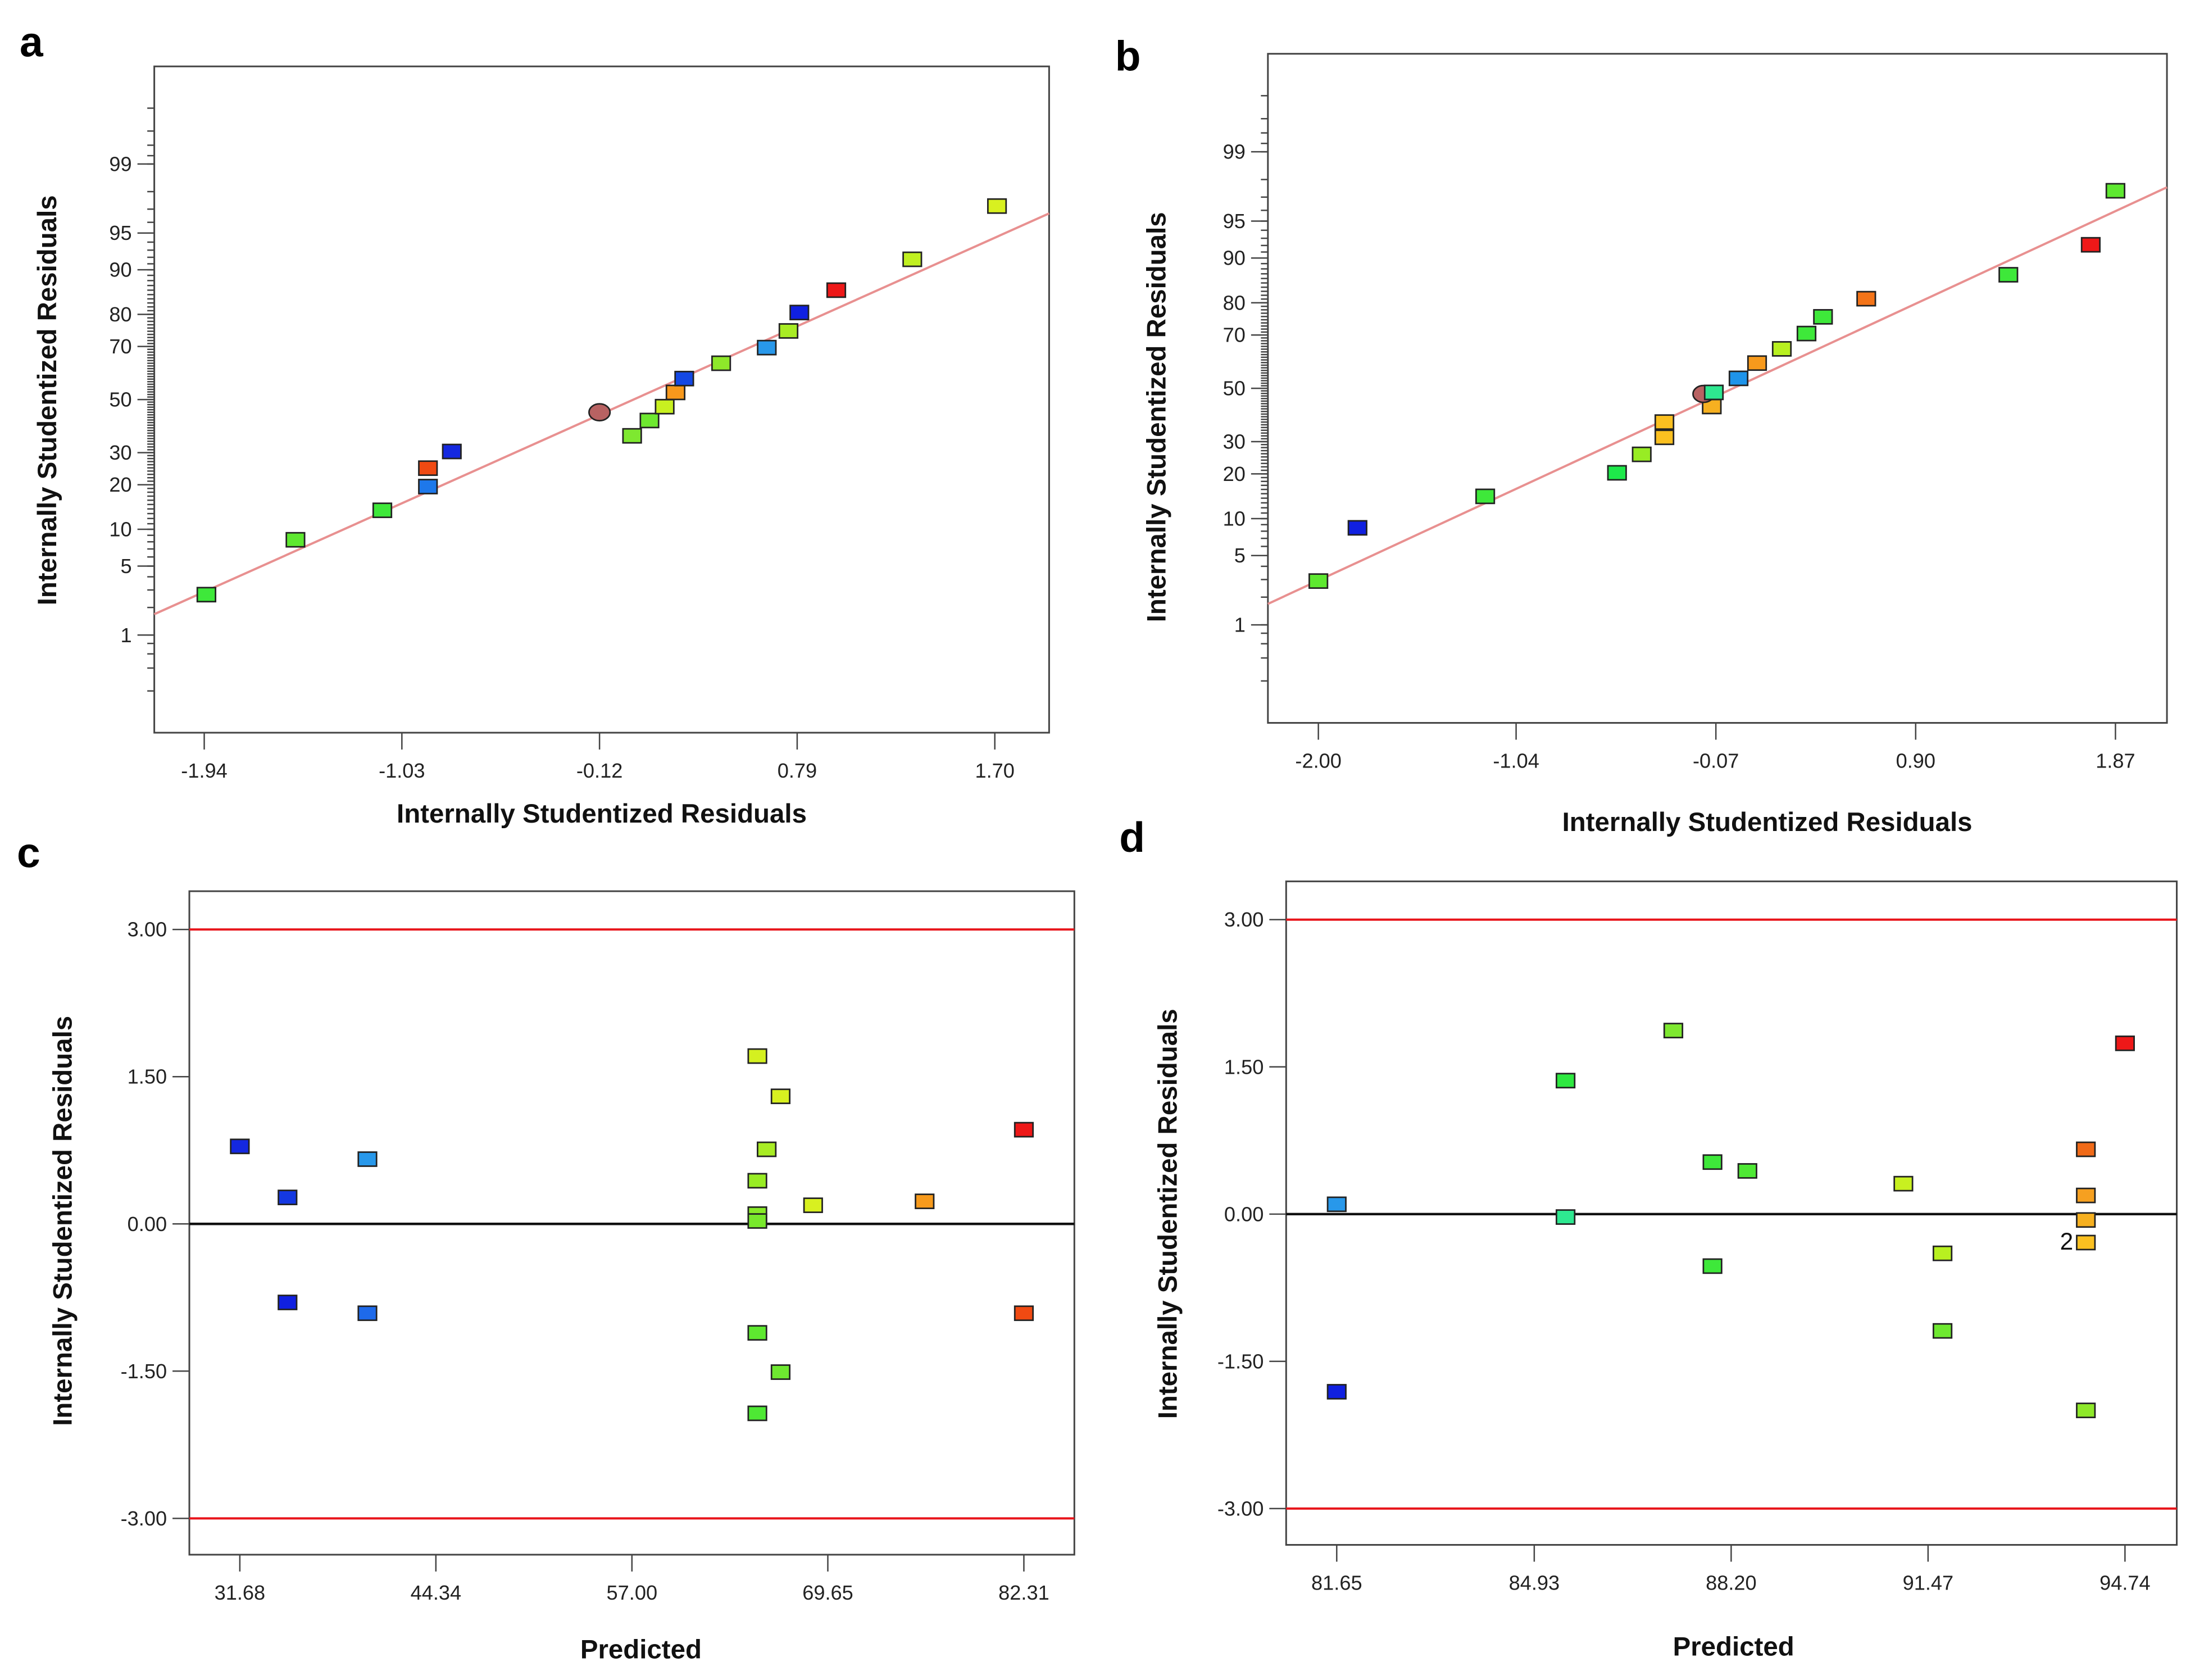 The height and width of the screenshot is (1680, 2195). What do you see at coordinates (144, 1518) in the screenshot?
I see `y-tick-label: -3.00` at bounding box center [144, 1518].